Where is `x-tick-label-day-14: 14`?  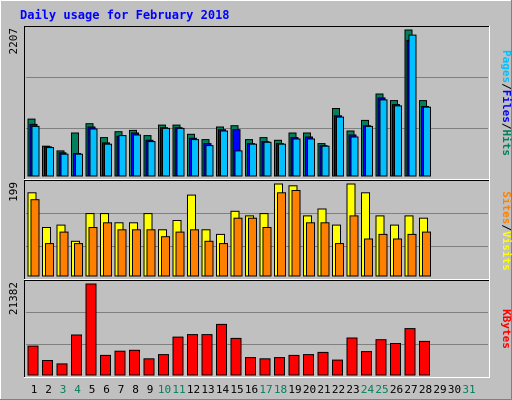 x-tick-label-day-14: 14 is located at coordinates (223, 389).